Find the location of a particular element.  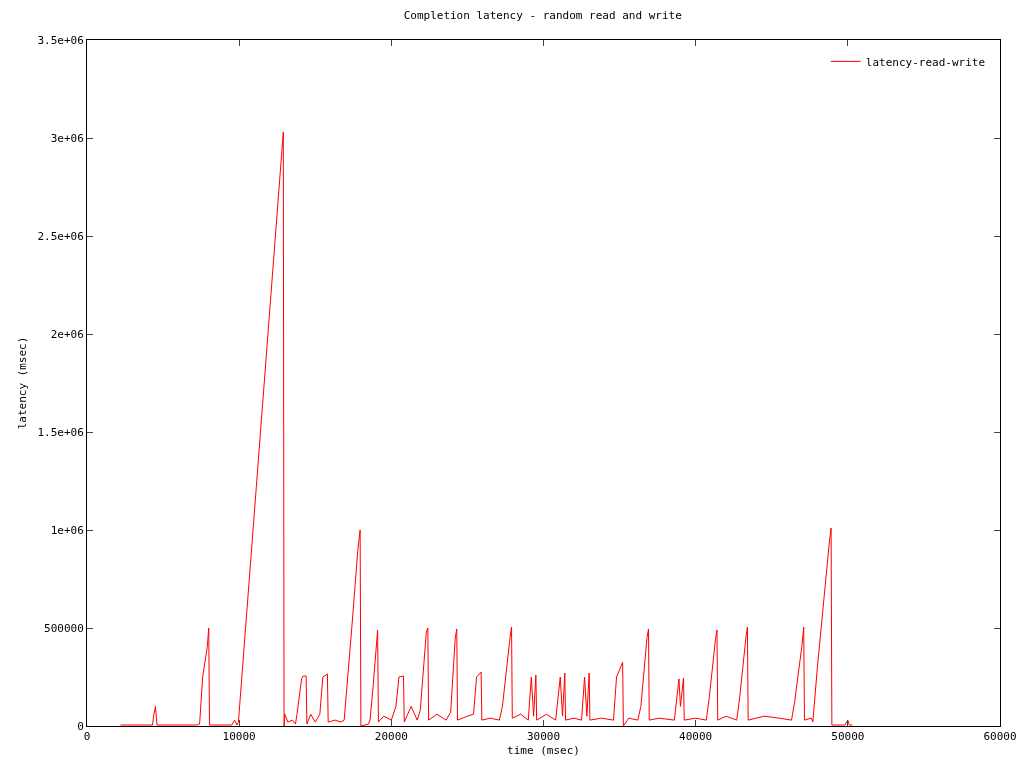

y-tick-label: 1e+06 is located at coordinates (67, 530).